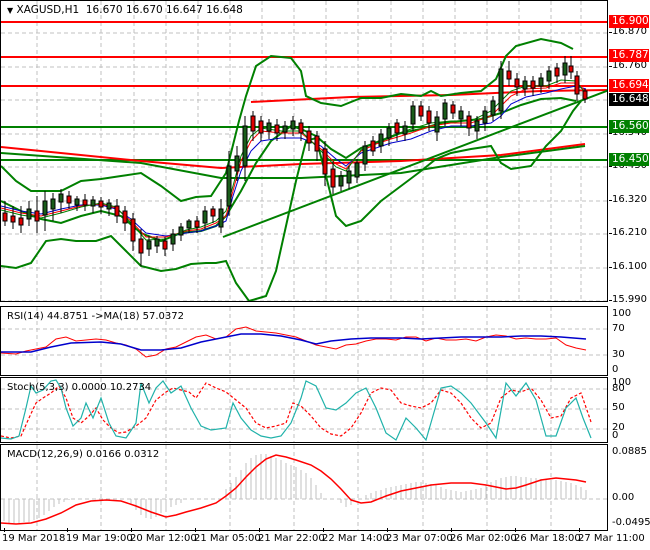 The image size is (650, 550). I want to click on green-moving-average, so click(293, 162).